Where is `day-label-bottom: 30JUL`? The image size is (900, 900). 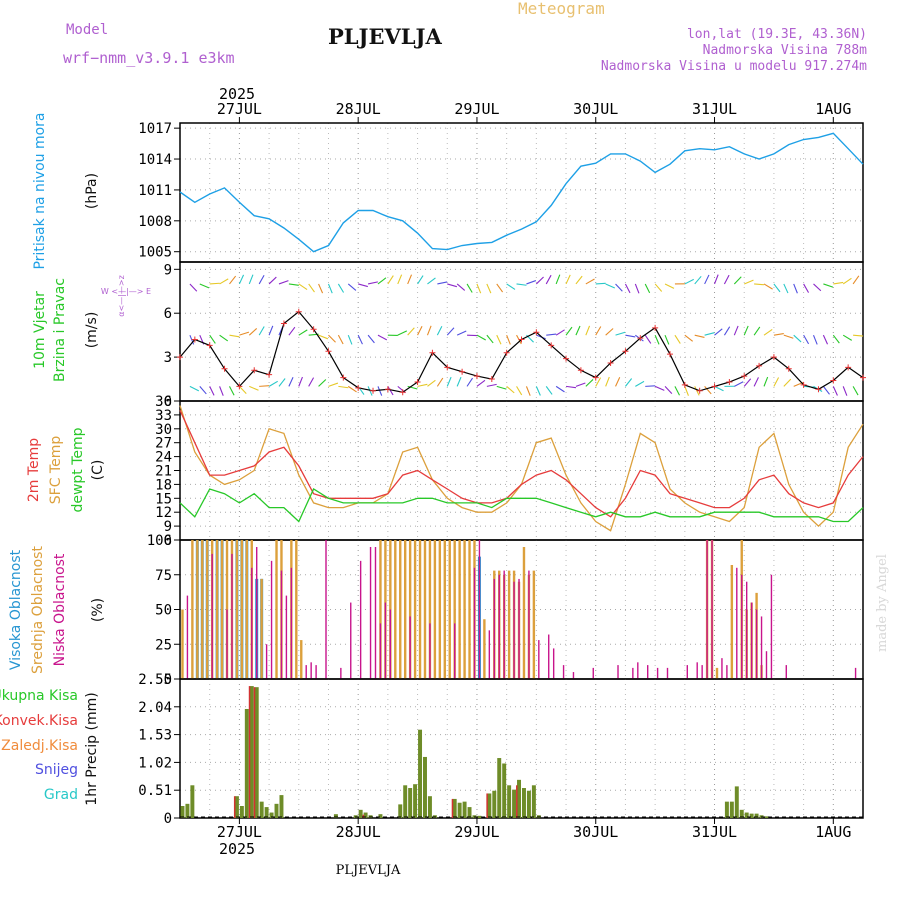
day-label-bottom: 30JUL is located at coordinates (595, 832).